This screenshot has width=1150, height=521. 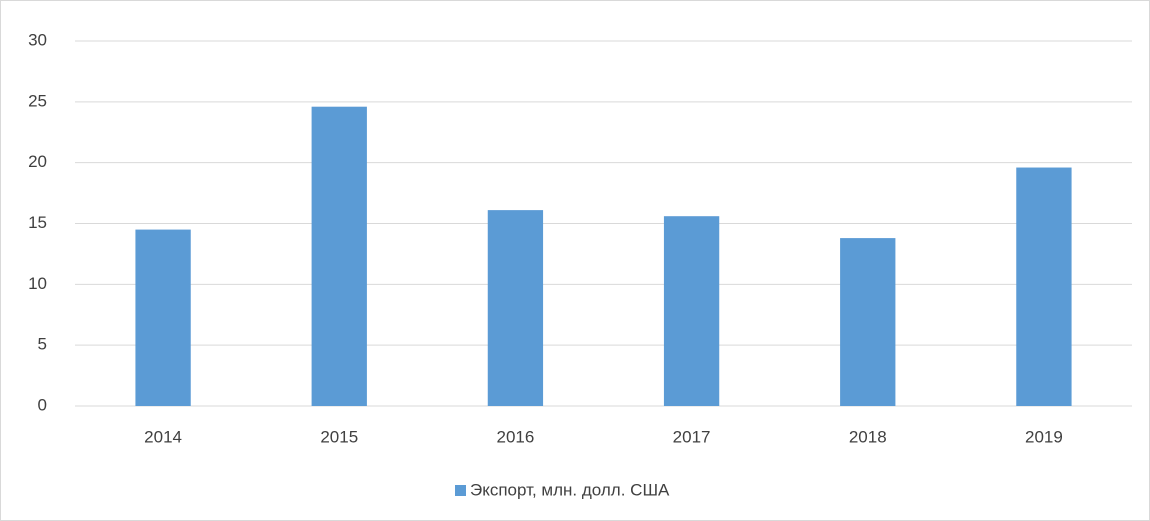 I want to click on x-tick-label: 2014, so click(x=163, y=436).